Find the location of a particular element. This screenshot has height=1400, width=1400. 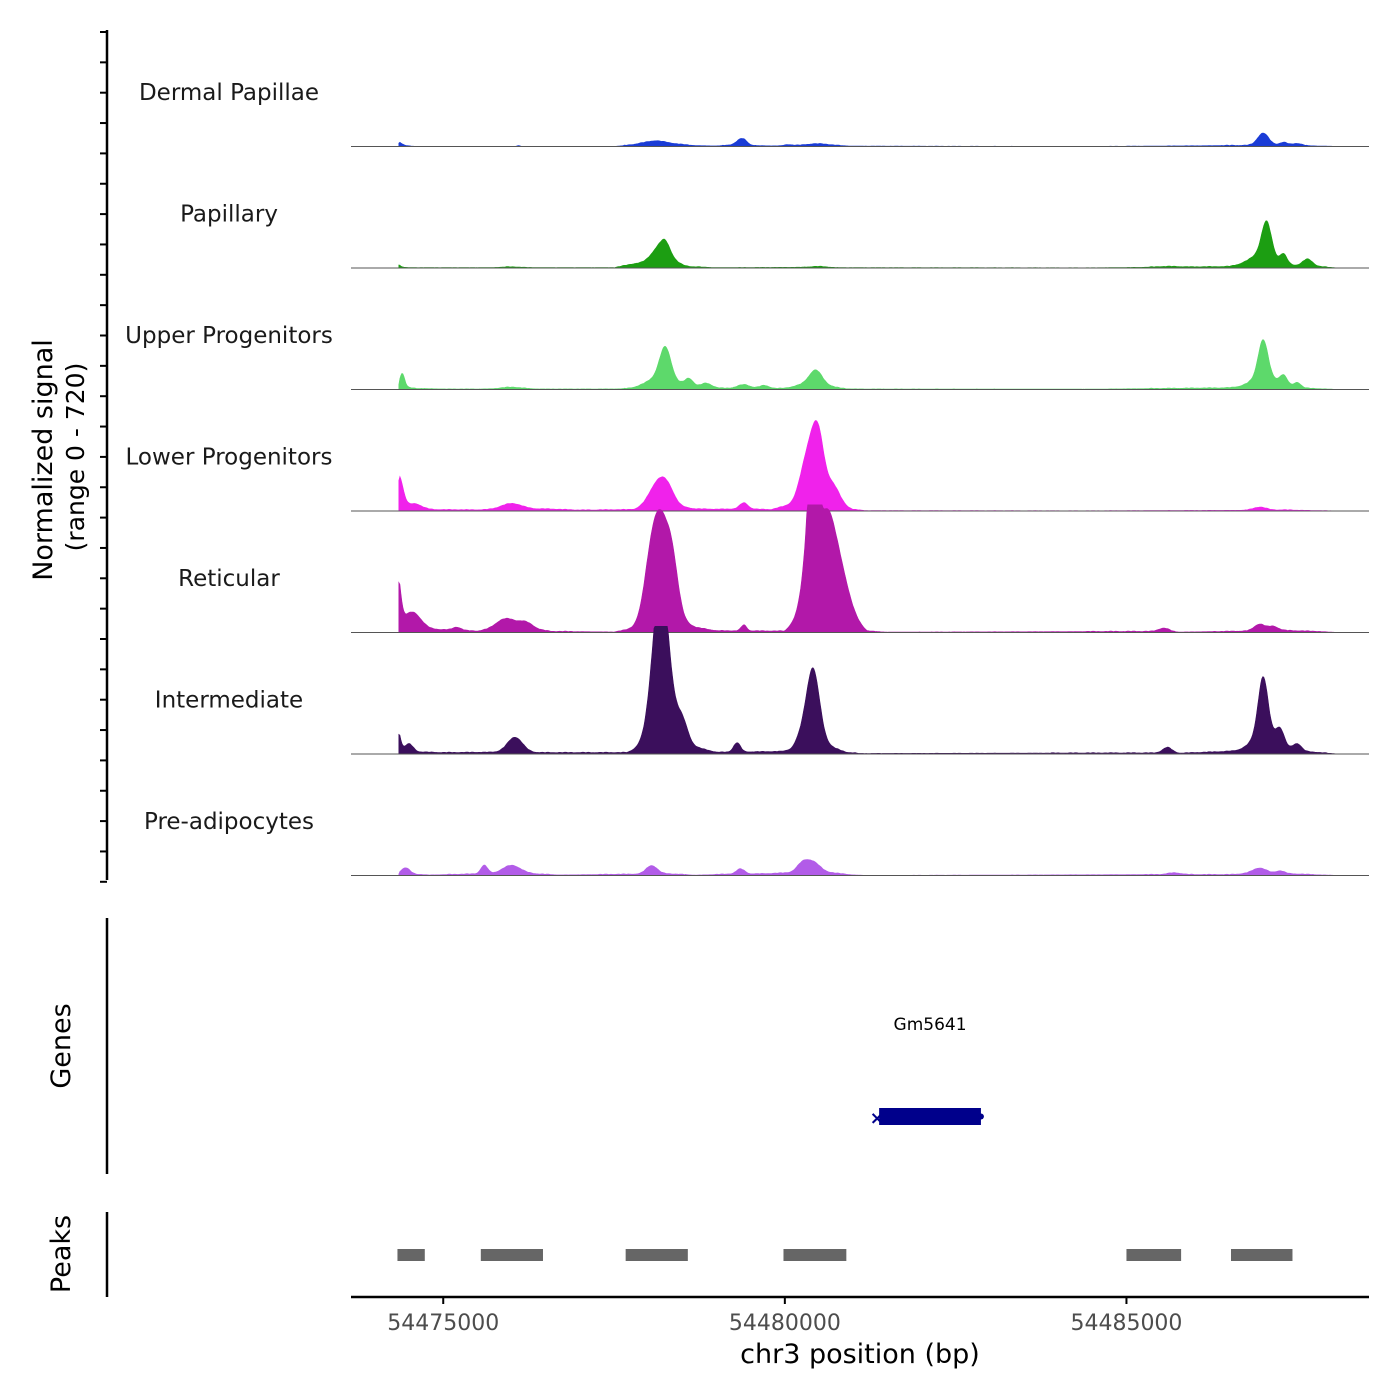

coverage-y-ticks is located at coordinates (103, 457).